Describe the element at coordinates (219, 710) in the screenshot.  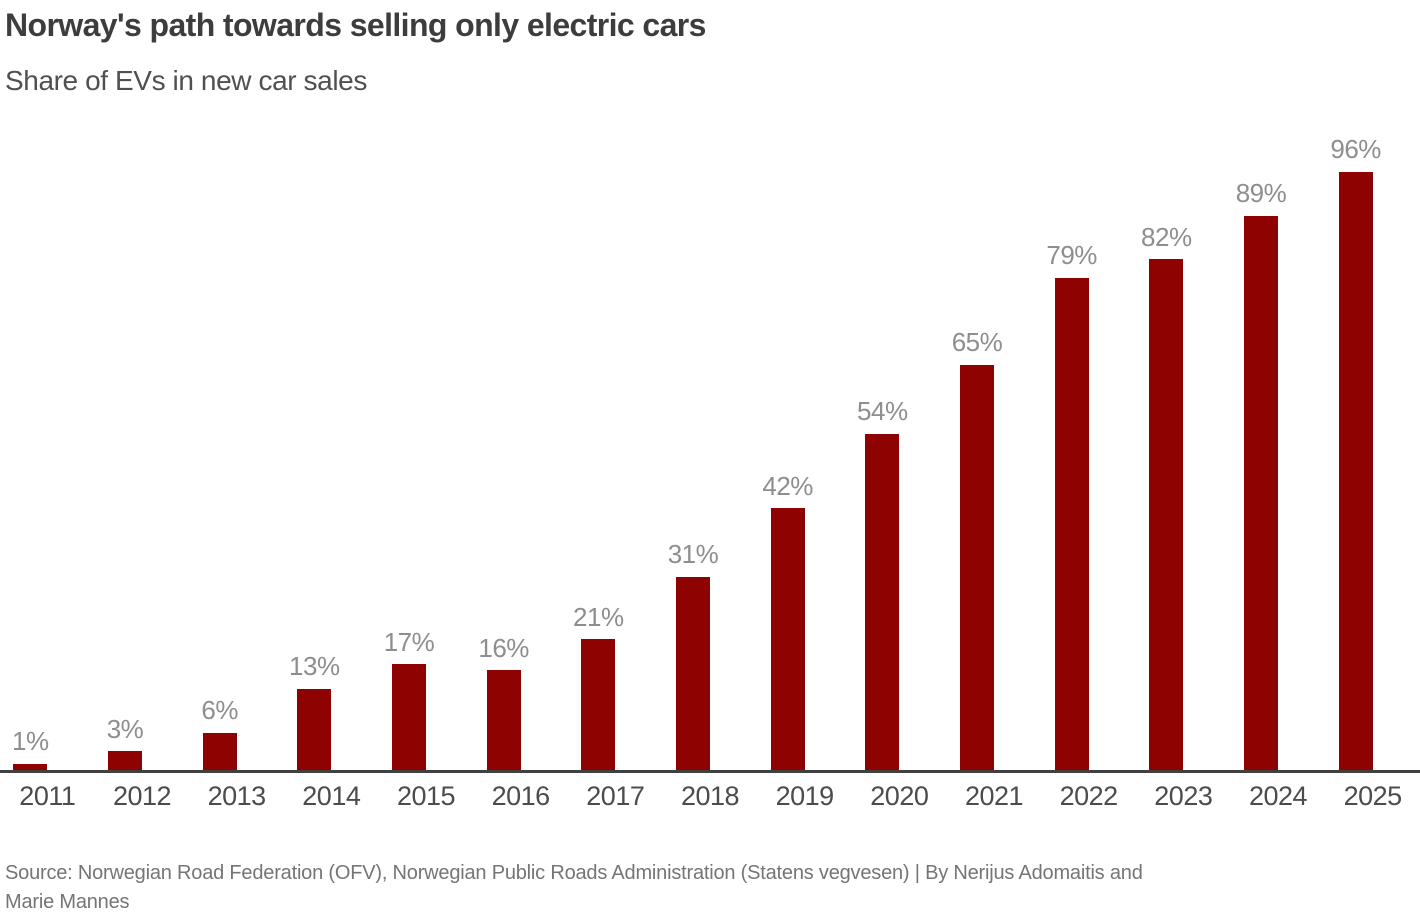
I see `bar-value-label: 6%` at that location.